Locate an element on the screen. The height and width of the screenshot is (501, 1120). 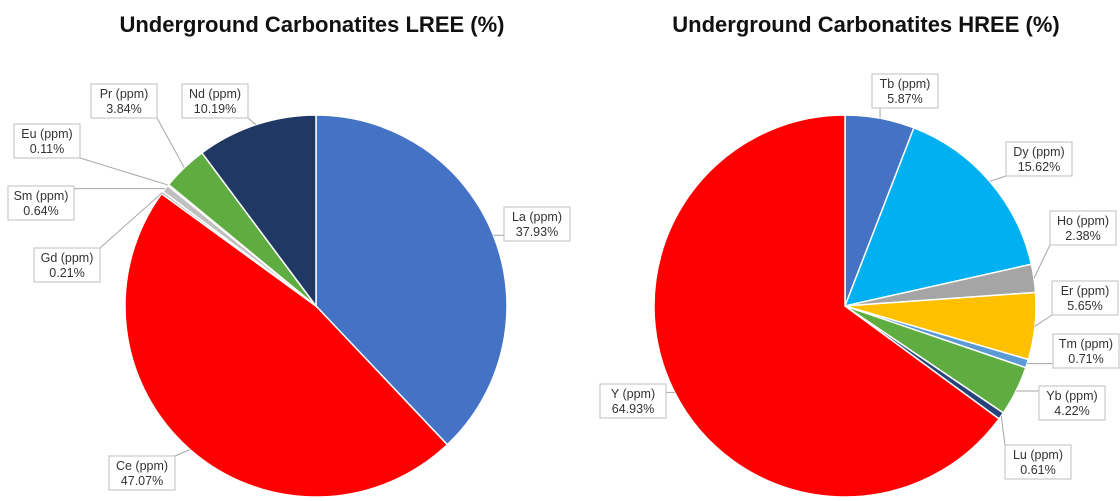
data-label-name: Eu (ppm) is located at coordinates (46, 134).